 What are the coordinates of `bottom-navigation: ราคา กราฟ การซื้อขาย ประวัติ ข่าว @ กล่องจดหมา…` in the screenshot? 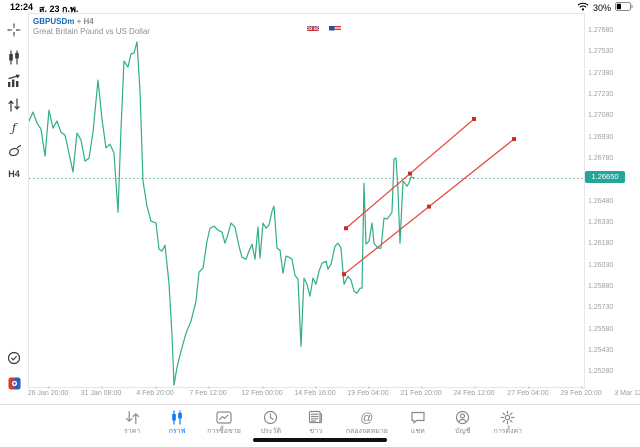 It's located at (320, 425).